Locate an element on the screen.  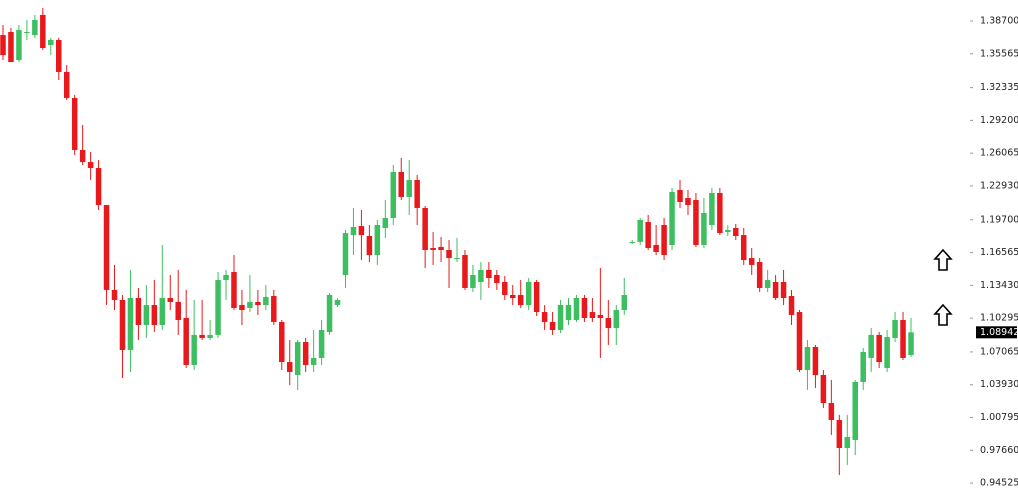
y-tick-label: 1.16565 is located at coordinates (999, 252).